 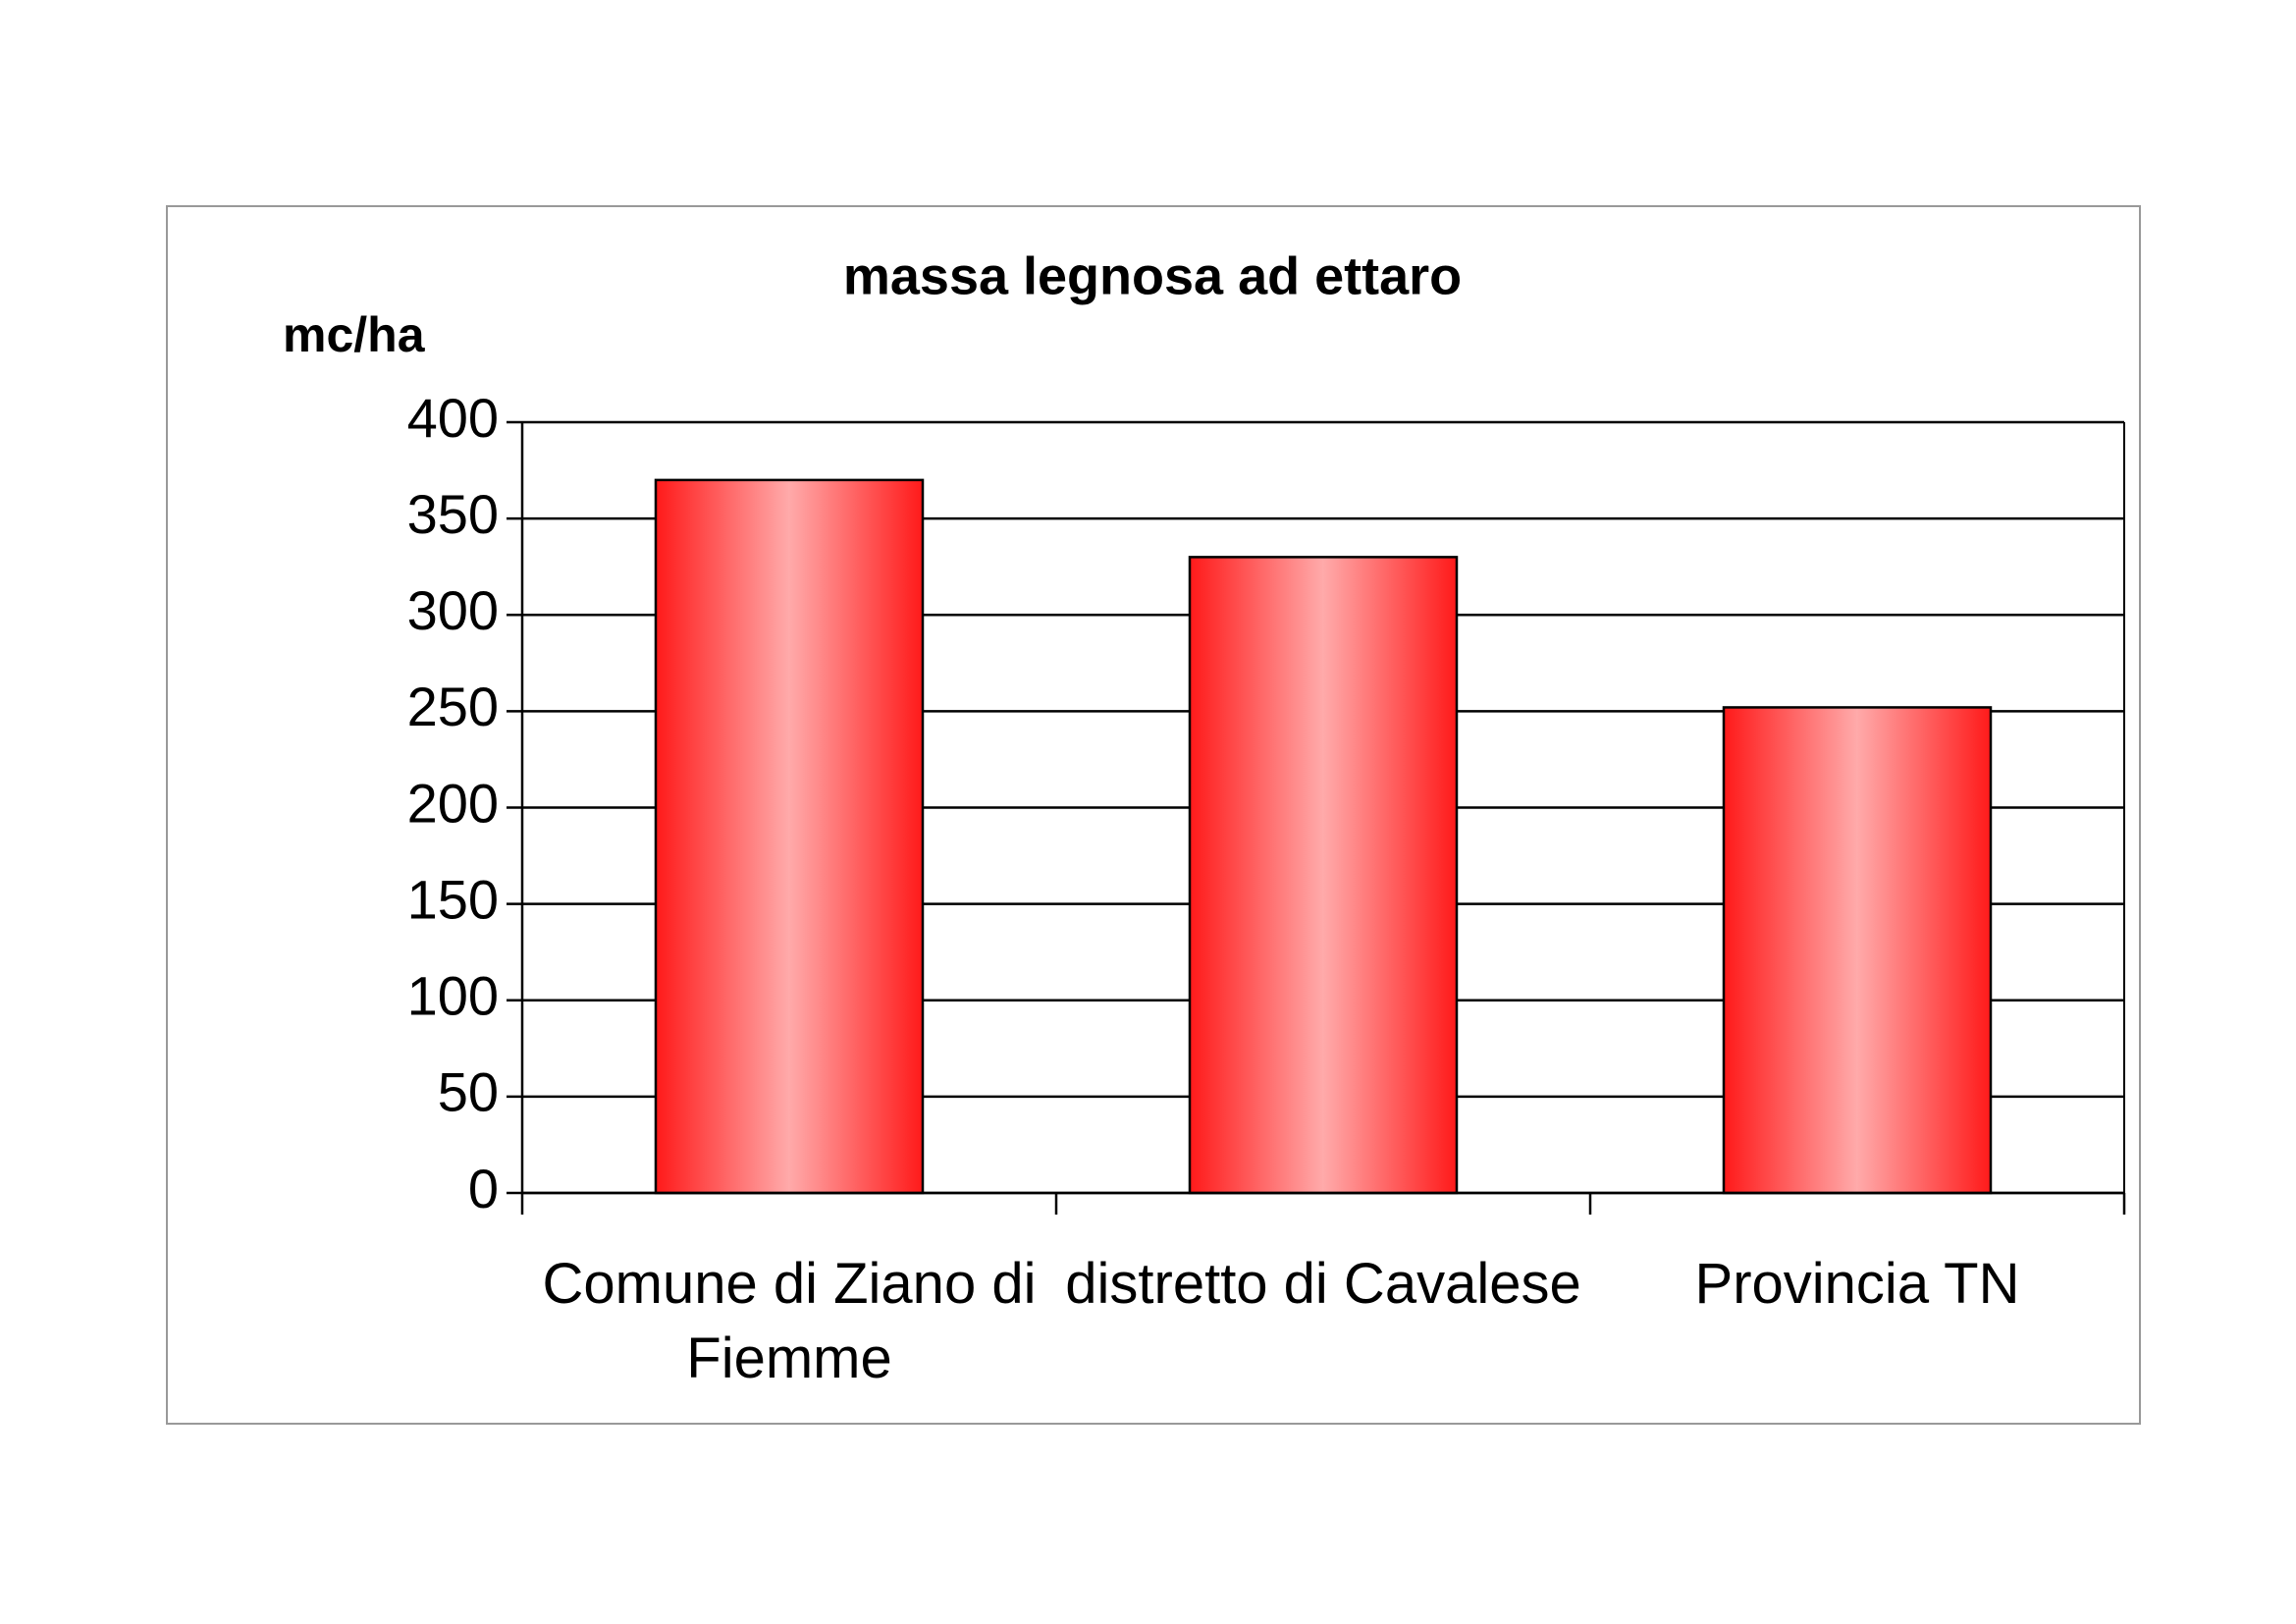 I want to click on x-tick-label: distretto di Cavalese, so click(x=1323, y=1284).